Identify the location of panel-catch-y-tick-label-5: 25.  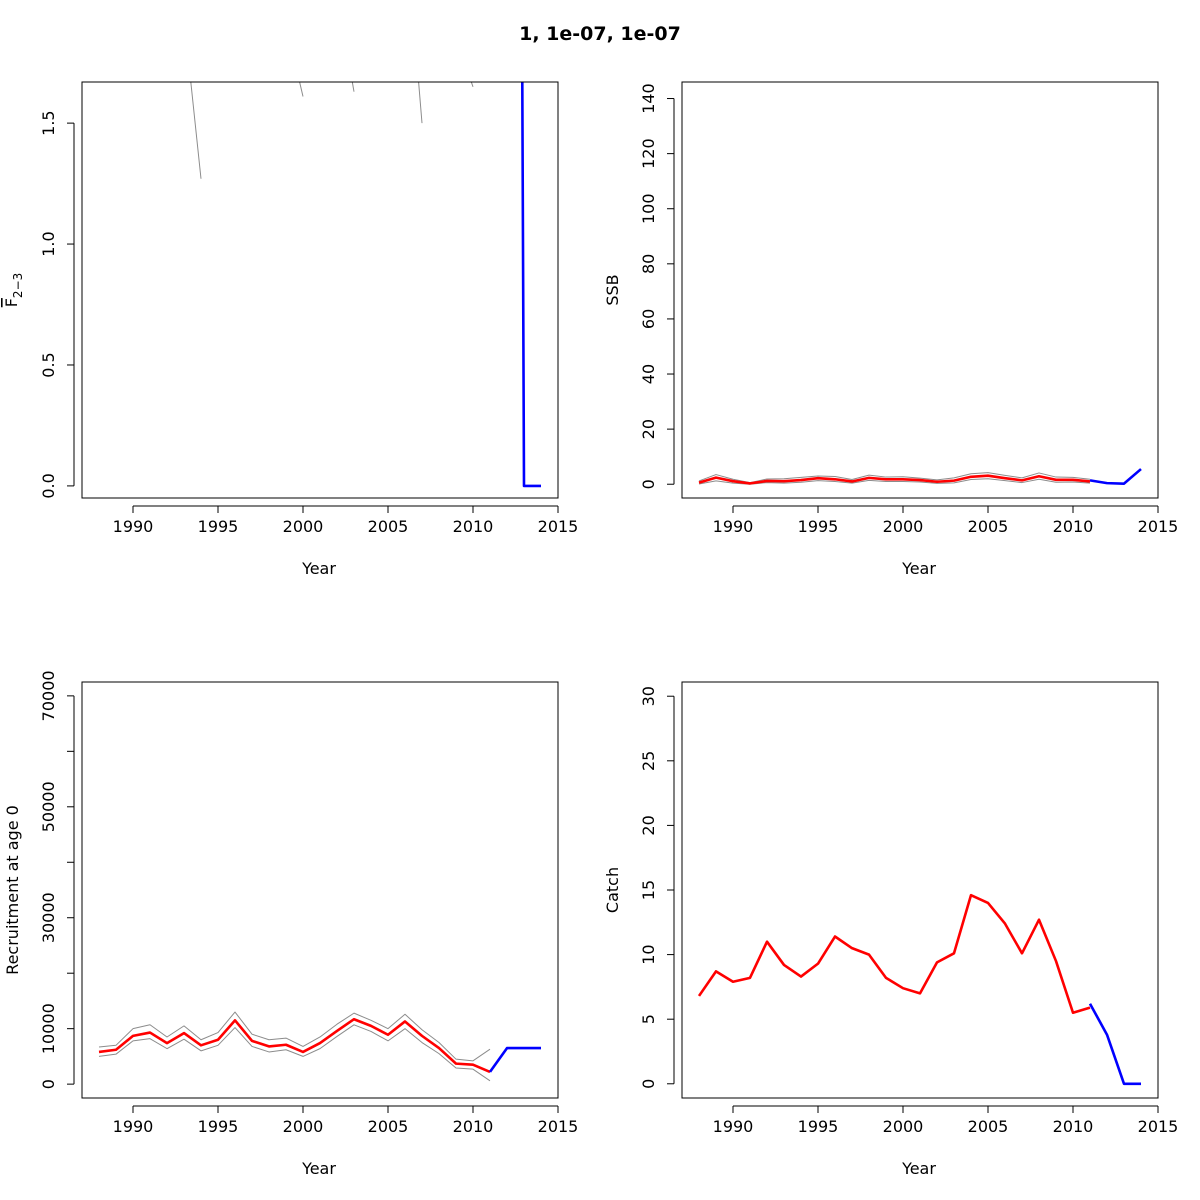
(648, 761).